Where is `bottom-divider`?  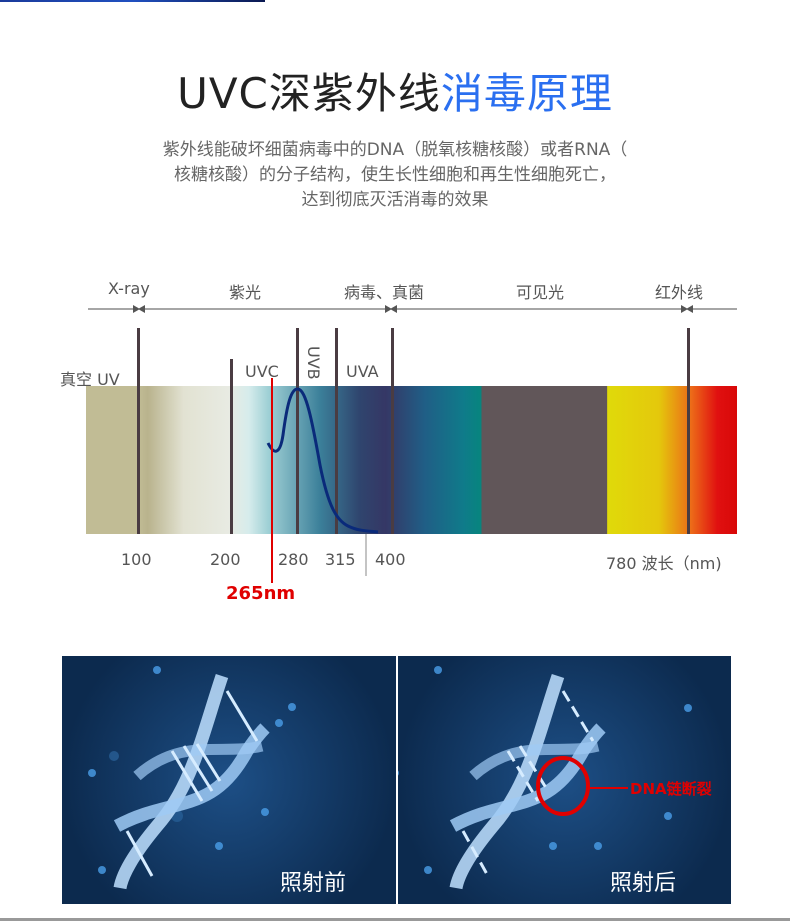 bottom-divider is located at coordinates (395, 919).